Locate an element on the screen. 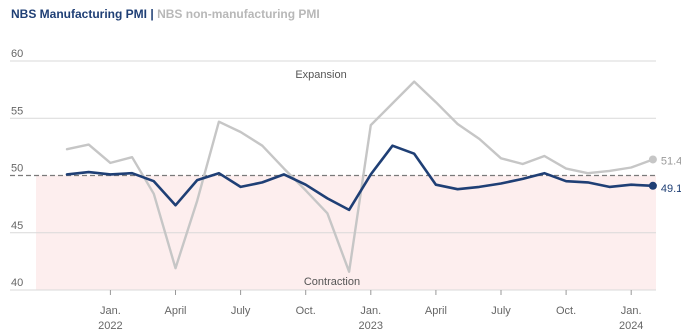  y-tick-label: 55 is located at coordinates (17, 111).